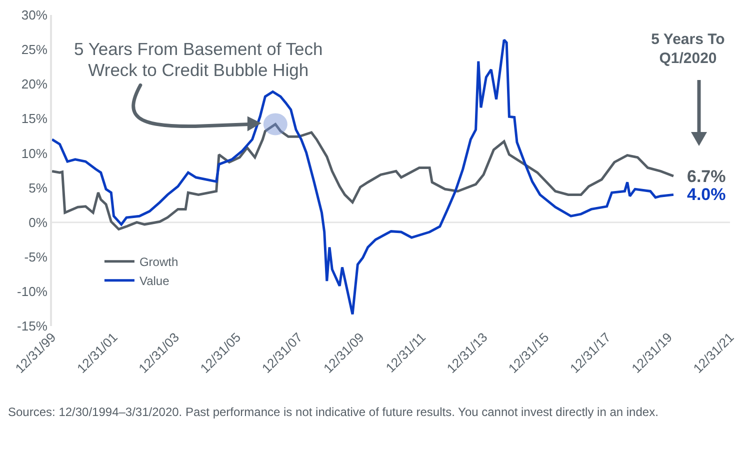  Describe the element at coordinates (34, 153) in the screenshot. I see `y-tick-label: 10%` at that location.